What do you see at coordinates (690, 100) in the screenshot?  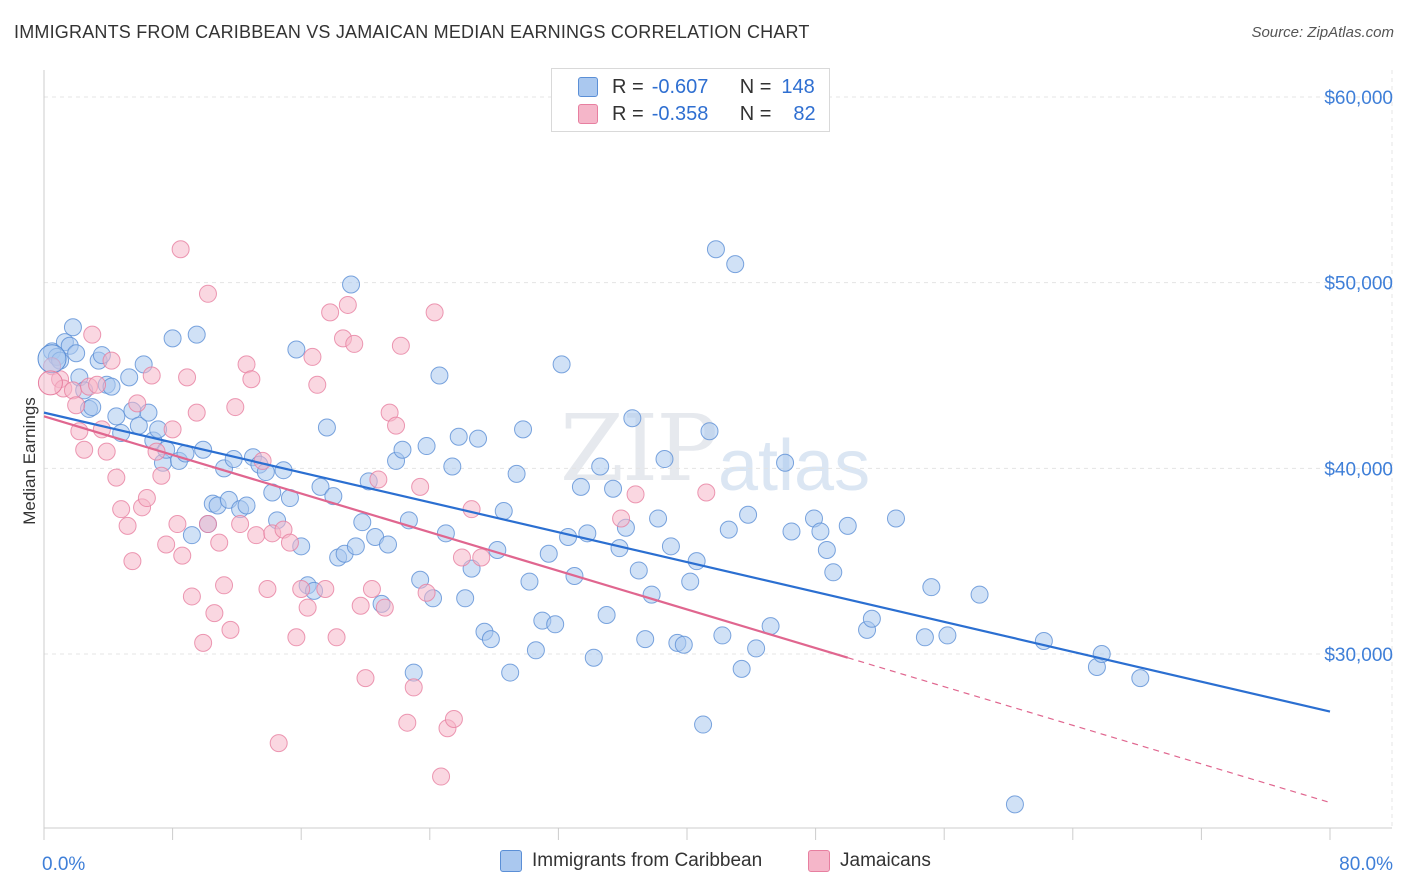 I see `correlation-legend: R = -0.607 N = 148 R = -0.358 N = 82` at bounding box center [690, 100].